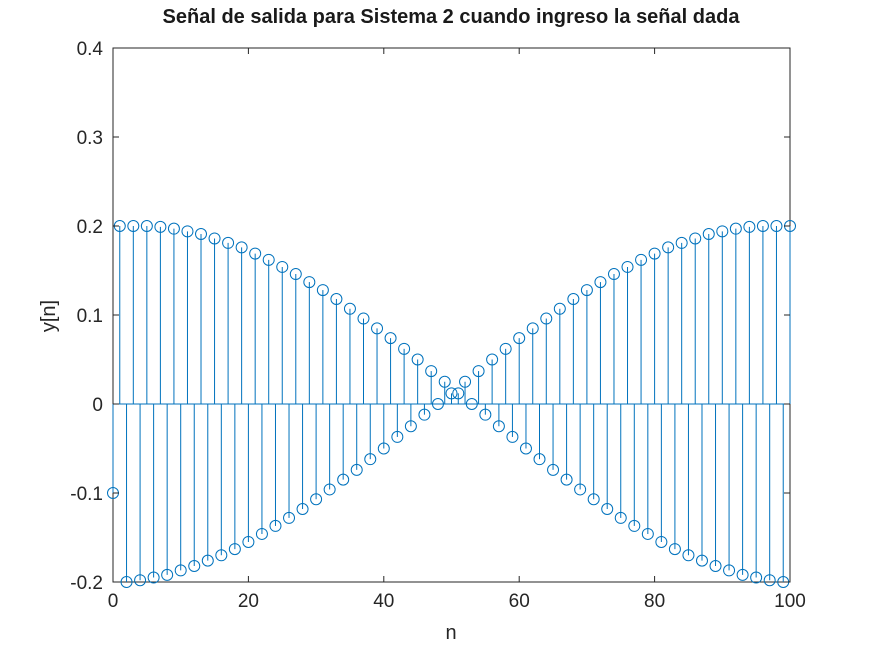 The width and height of the screenshot is (872, 654). I want to click on x-tick-label: 80, so click(654, 601).